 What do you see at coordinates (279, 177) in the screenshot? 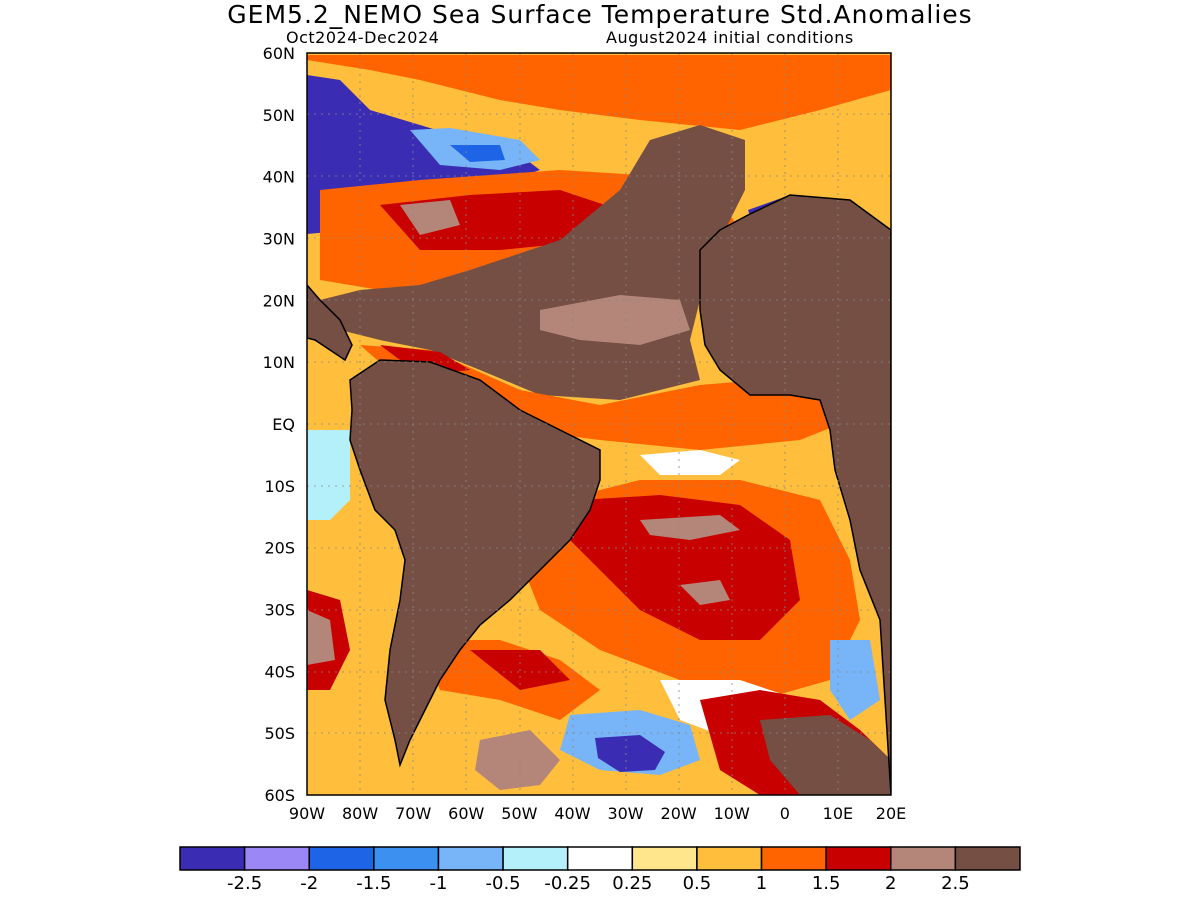
I see `lat-tick-label: 40N` at bounding box center [279, 177].